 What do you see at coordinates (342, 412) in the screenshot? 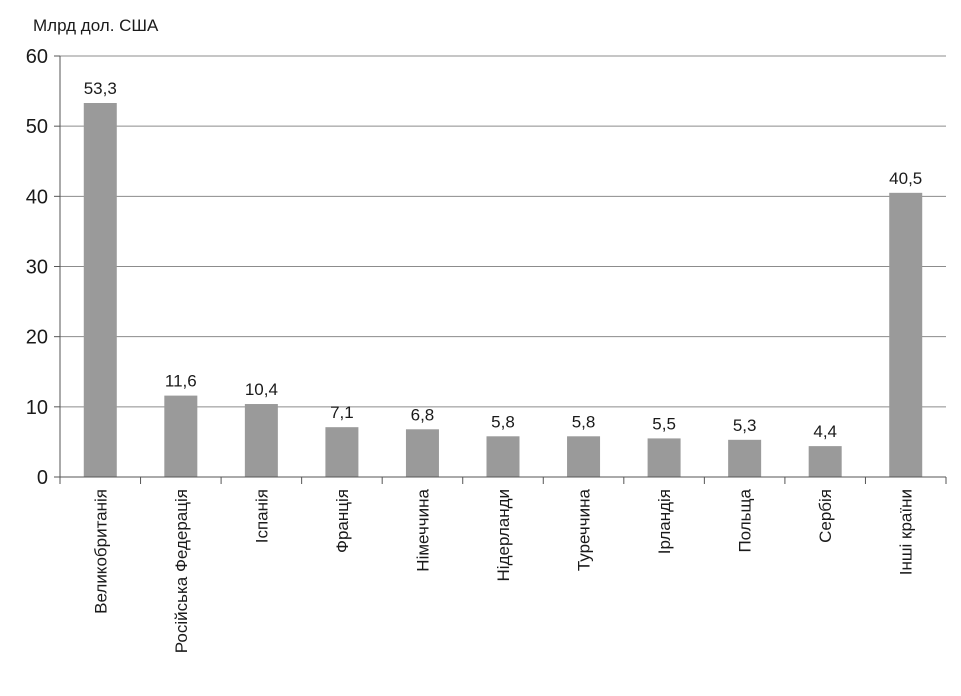
I see `data-label: 7,1` at bounding box center [342, 412].